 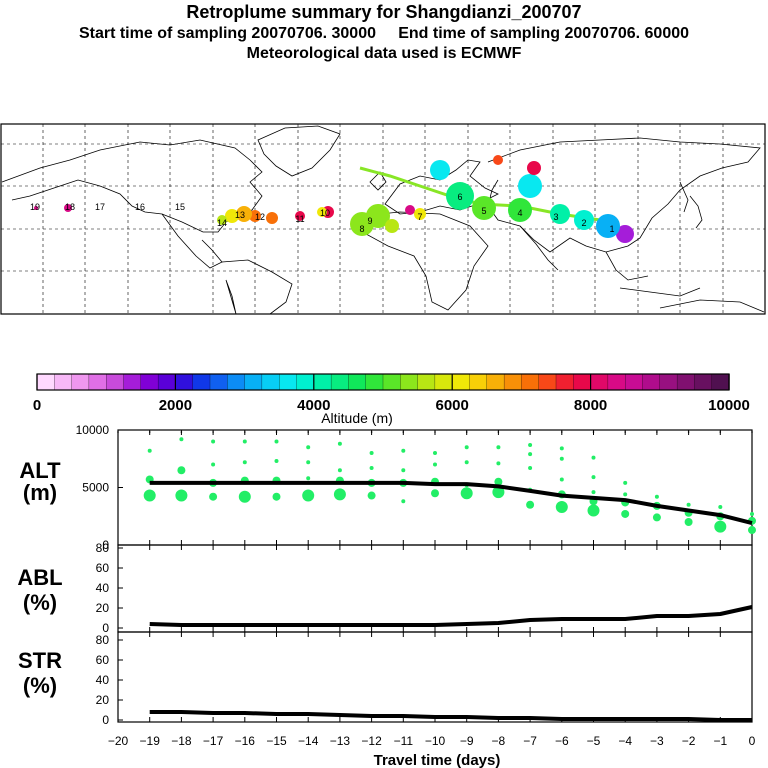 I want to click on str-y-tick-label: 80, so click(x=103, y=640).